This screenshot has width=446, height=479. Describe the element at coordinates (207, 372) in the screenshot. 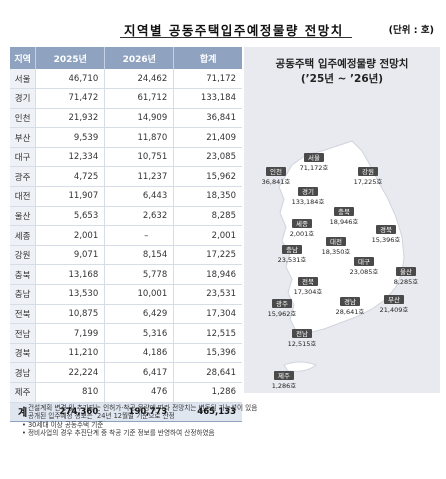

I see `cell-total: 28,641` at that location.